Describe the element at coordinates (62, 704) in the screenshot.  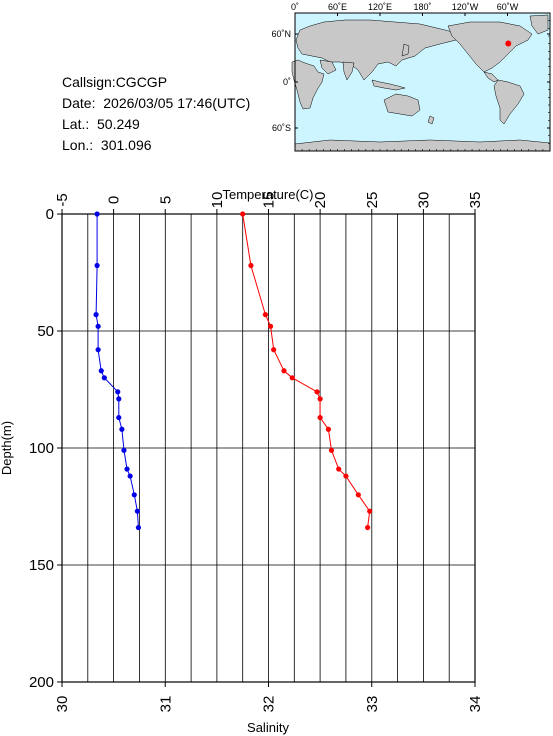
I see `salinity-tick-label: 30` at that location.